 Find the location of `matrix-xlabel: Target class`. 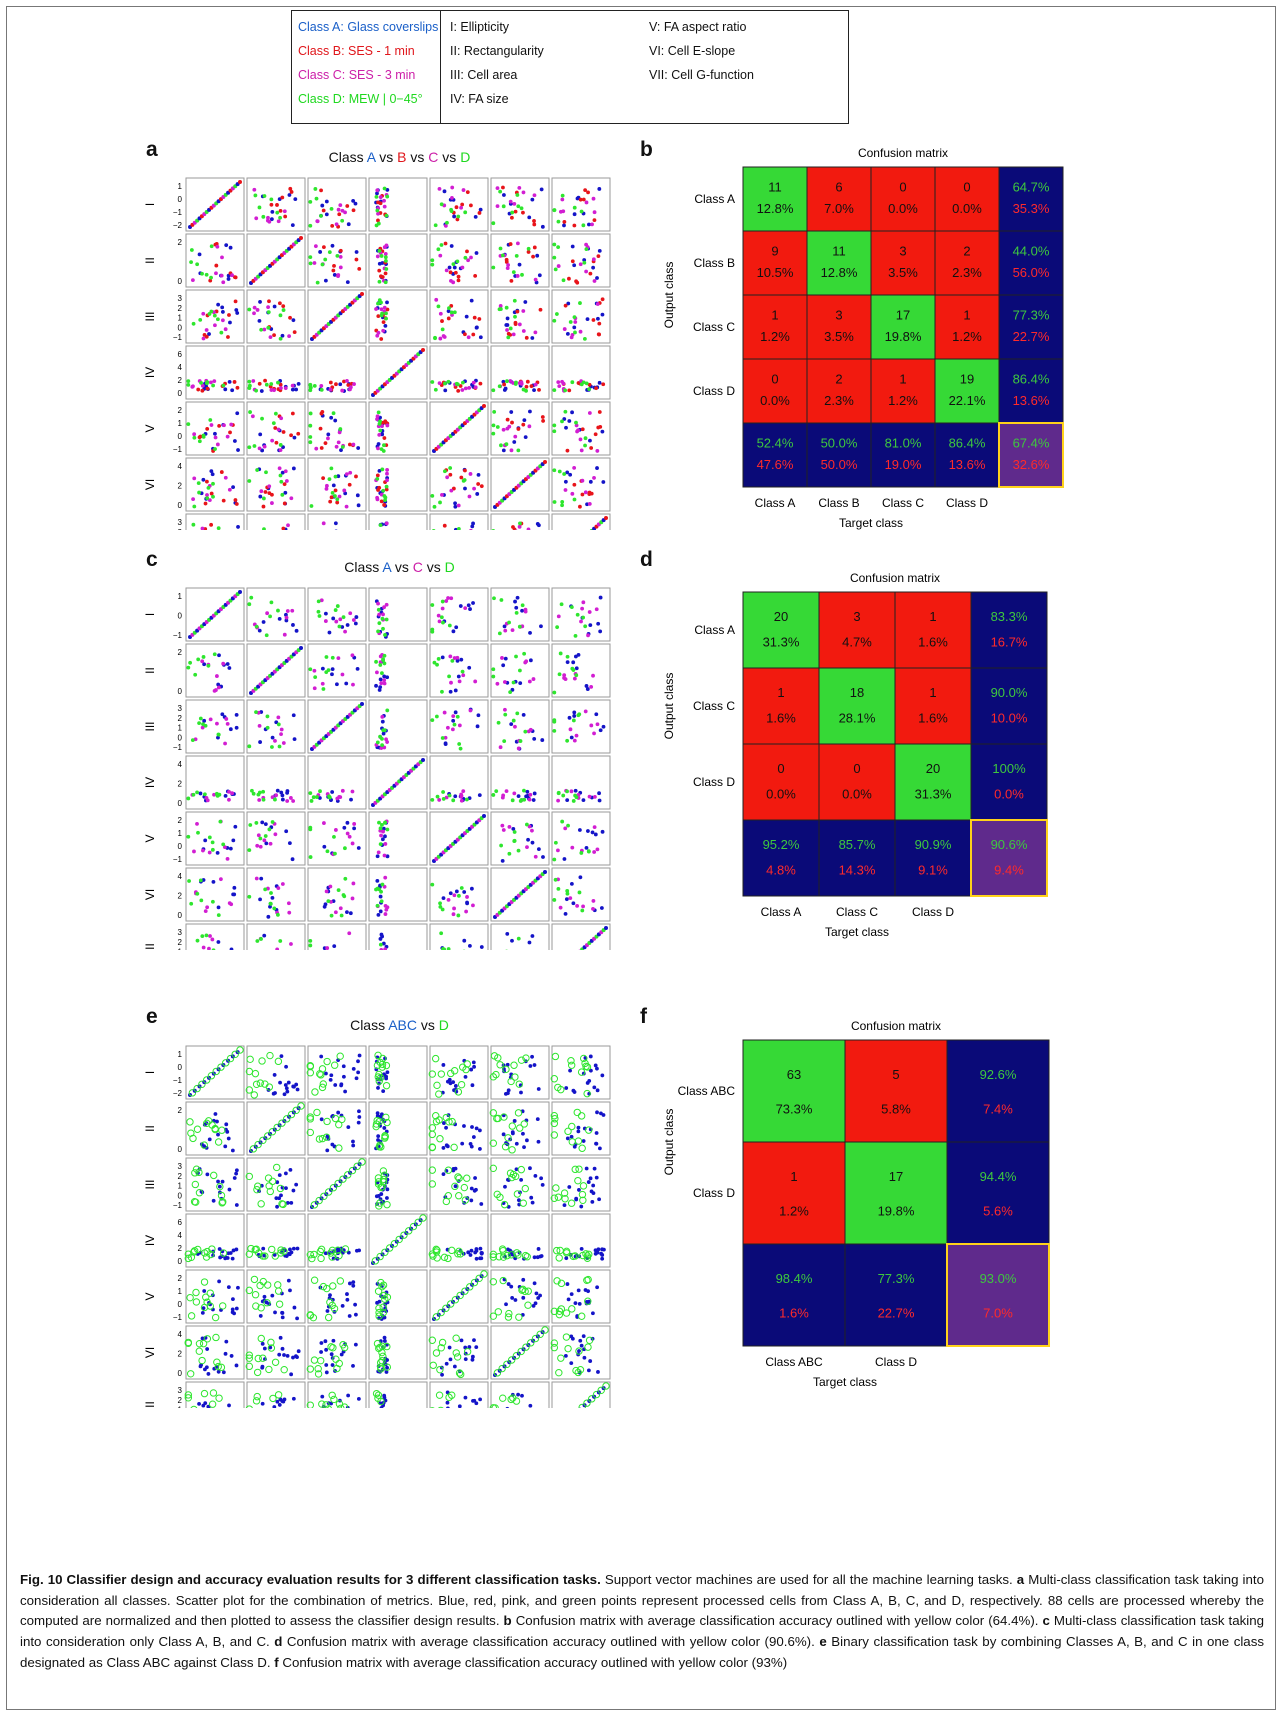

matrix-xlabel: Target class is located at coordinates (871, 523).